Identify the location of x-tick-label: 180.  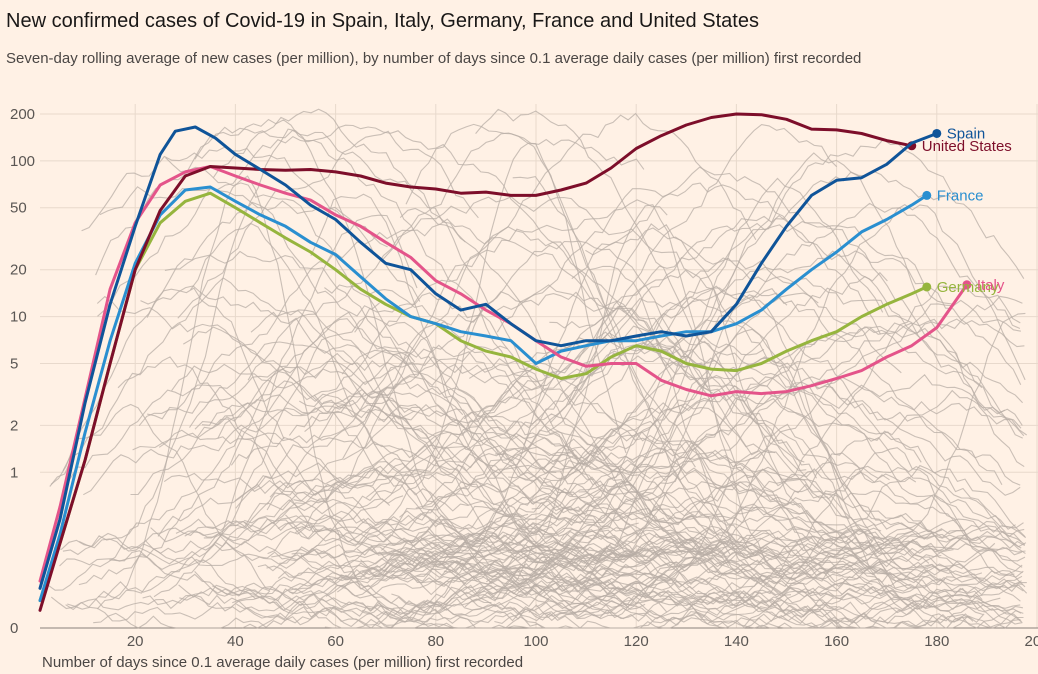
(936, 641).